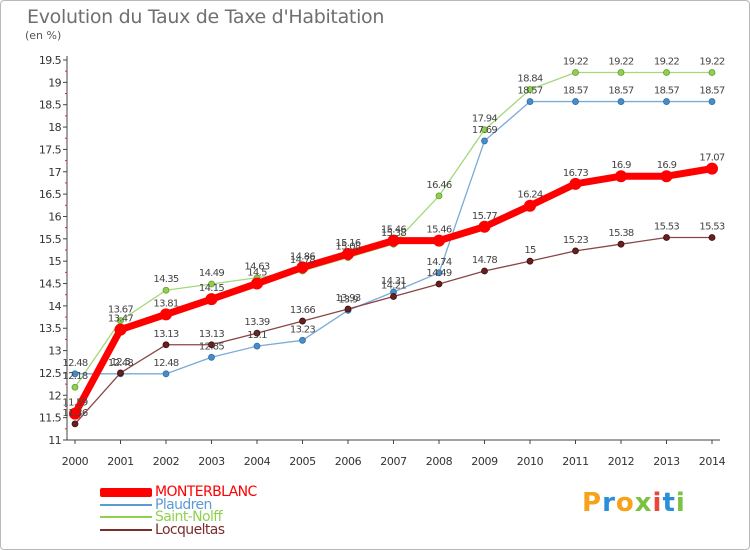 The image size is (750, 550). I want to click on y-tick-label: 11, so click(54, 440).